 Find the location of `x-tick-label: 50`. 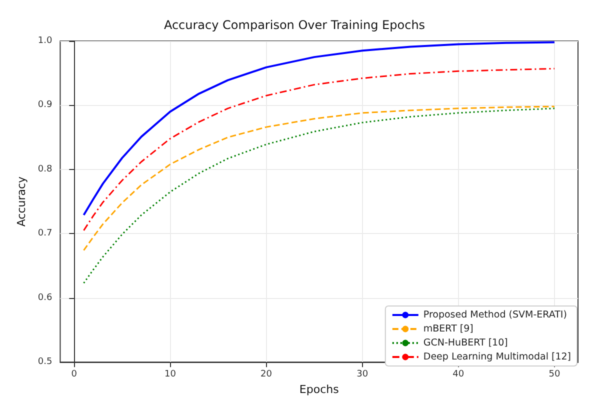

x-tick-label: 50 is located at coordinates (554, 375).